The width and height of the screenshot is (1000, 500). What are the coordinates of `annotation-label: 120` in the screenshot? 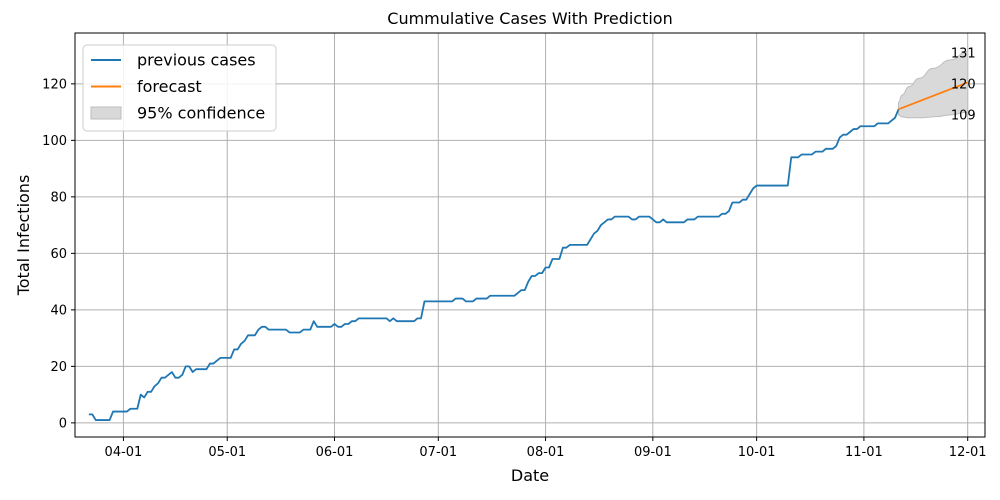 It's located at (963, 84).